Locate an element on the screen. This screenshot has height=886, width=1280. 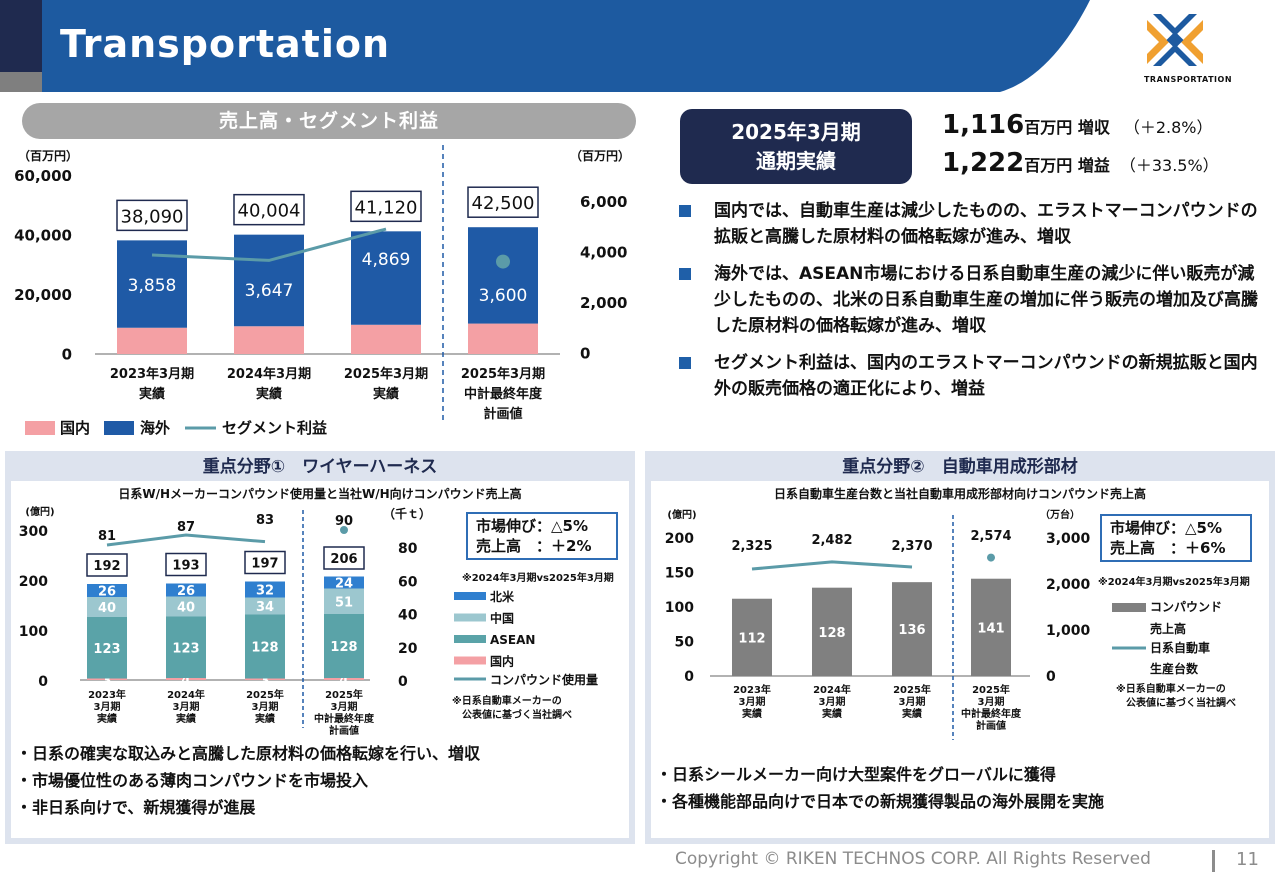
x-tick-label: 2024年 is located at coordinates (186, 694).